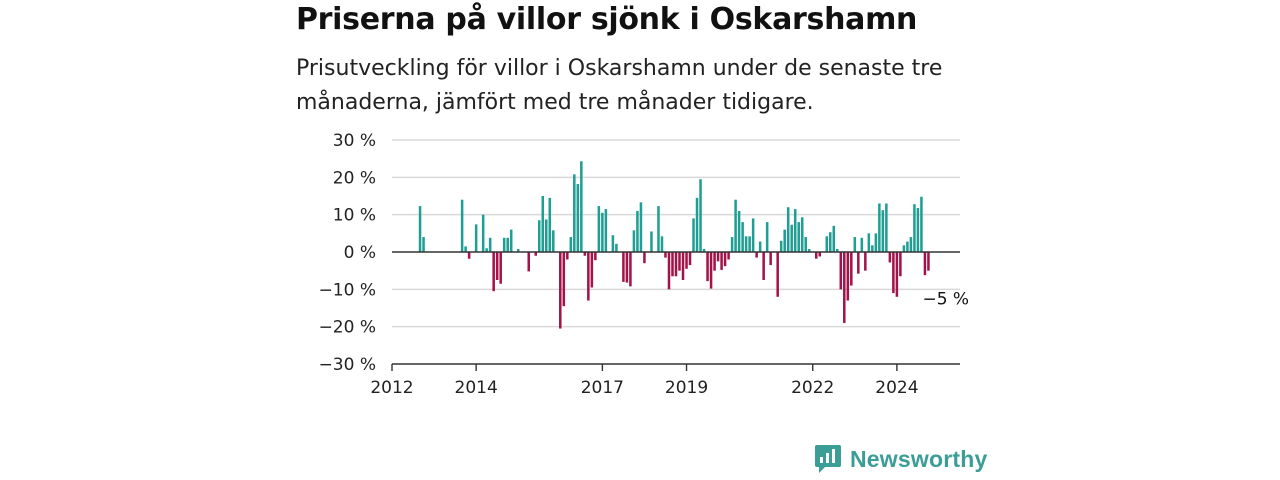 Image resolution: width=1280 pixels, height=480 pixels. I want to click on x-axis-labels: 2012 2014 2017 2019 2022 2024, so click(644, 388).